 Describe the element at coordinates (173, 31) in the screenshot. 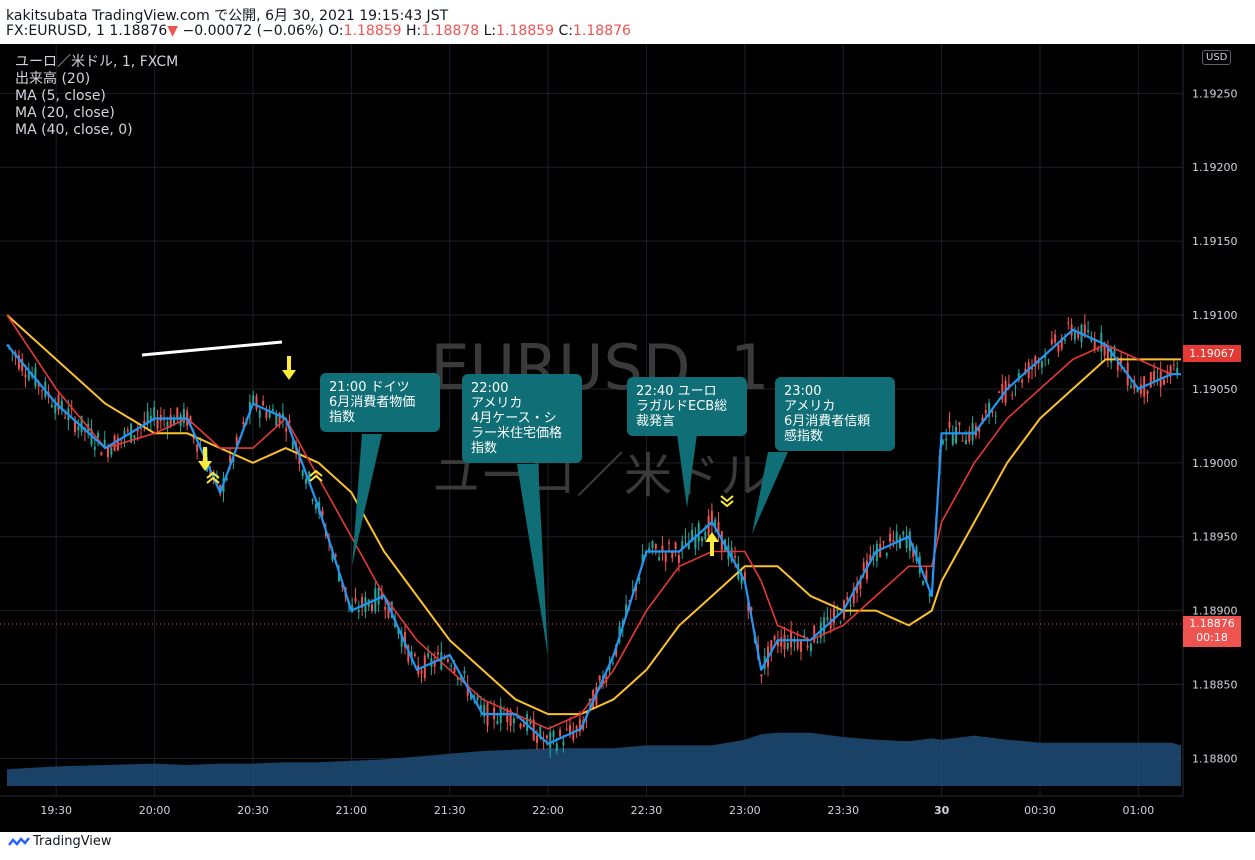

I see `down-arrow-icon: ▼` at that location.